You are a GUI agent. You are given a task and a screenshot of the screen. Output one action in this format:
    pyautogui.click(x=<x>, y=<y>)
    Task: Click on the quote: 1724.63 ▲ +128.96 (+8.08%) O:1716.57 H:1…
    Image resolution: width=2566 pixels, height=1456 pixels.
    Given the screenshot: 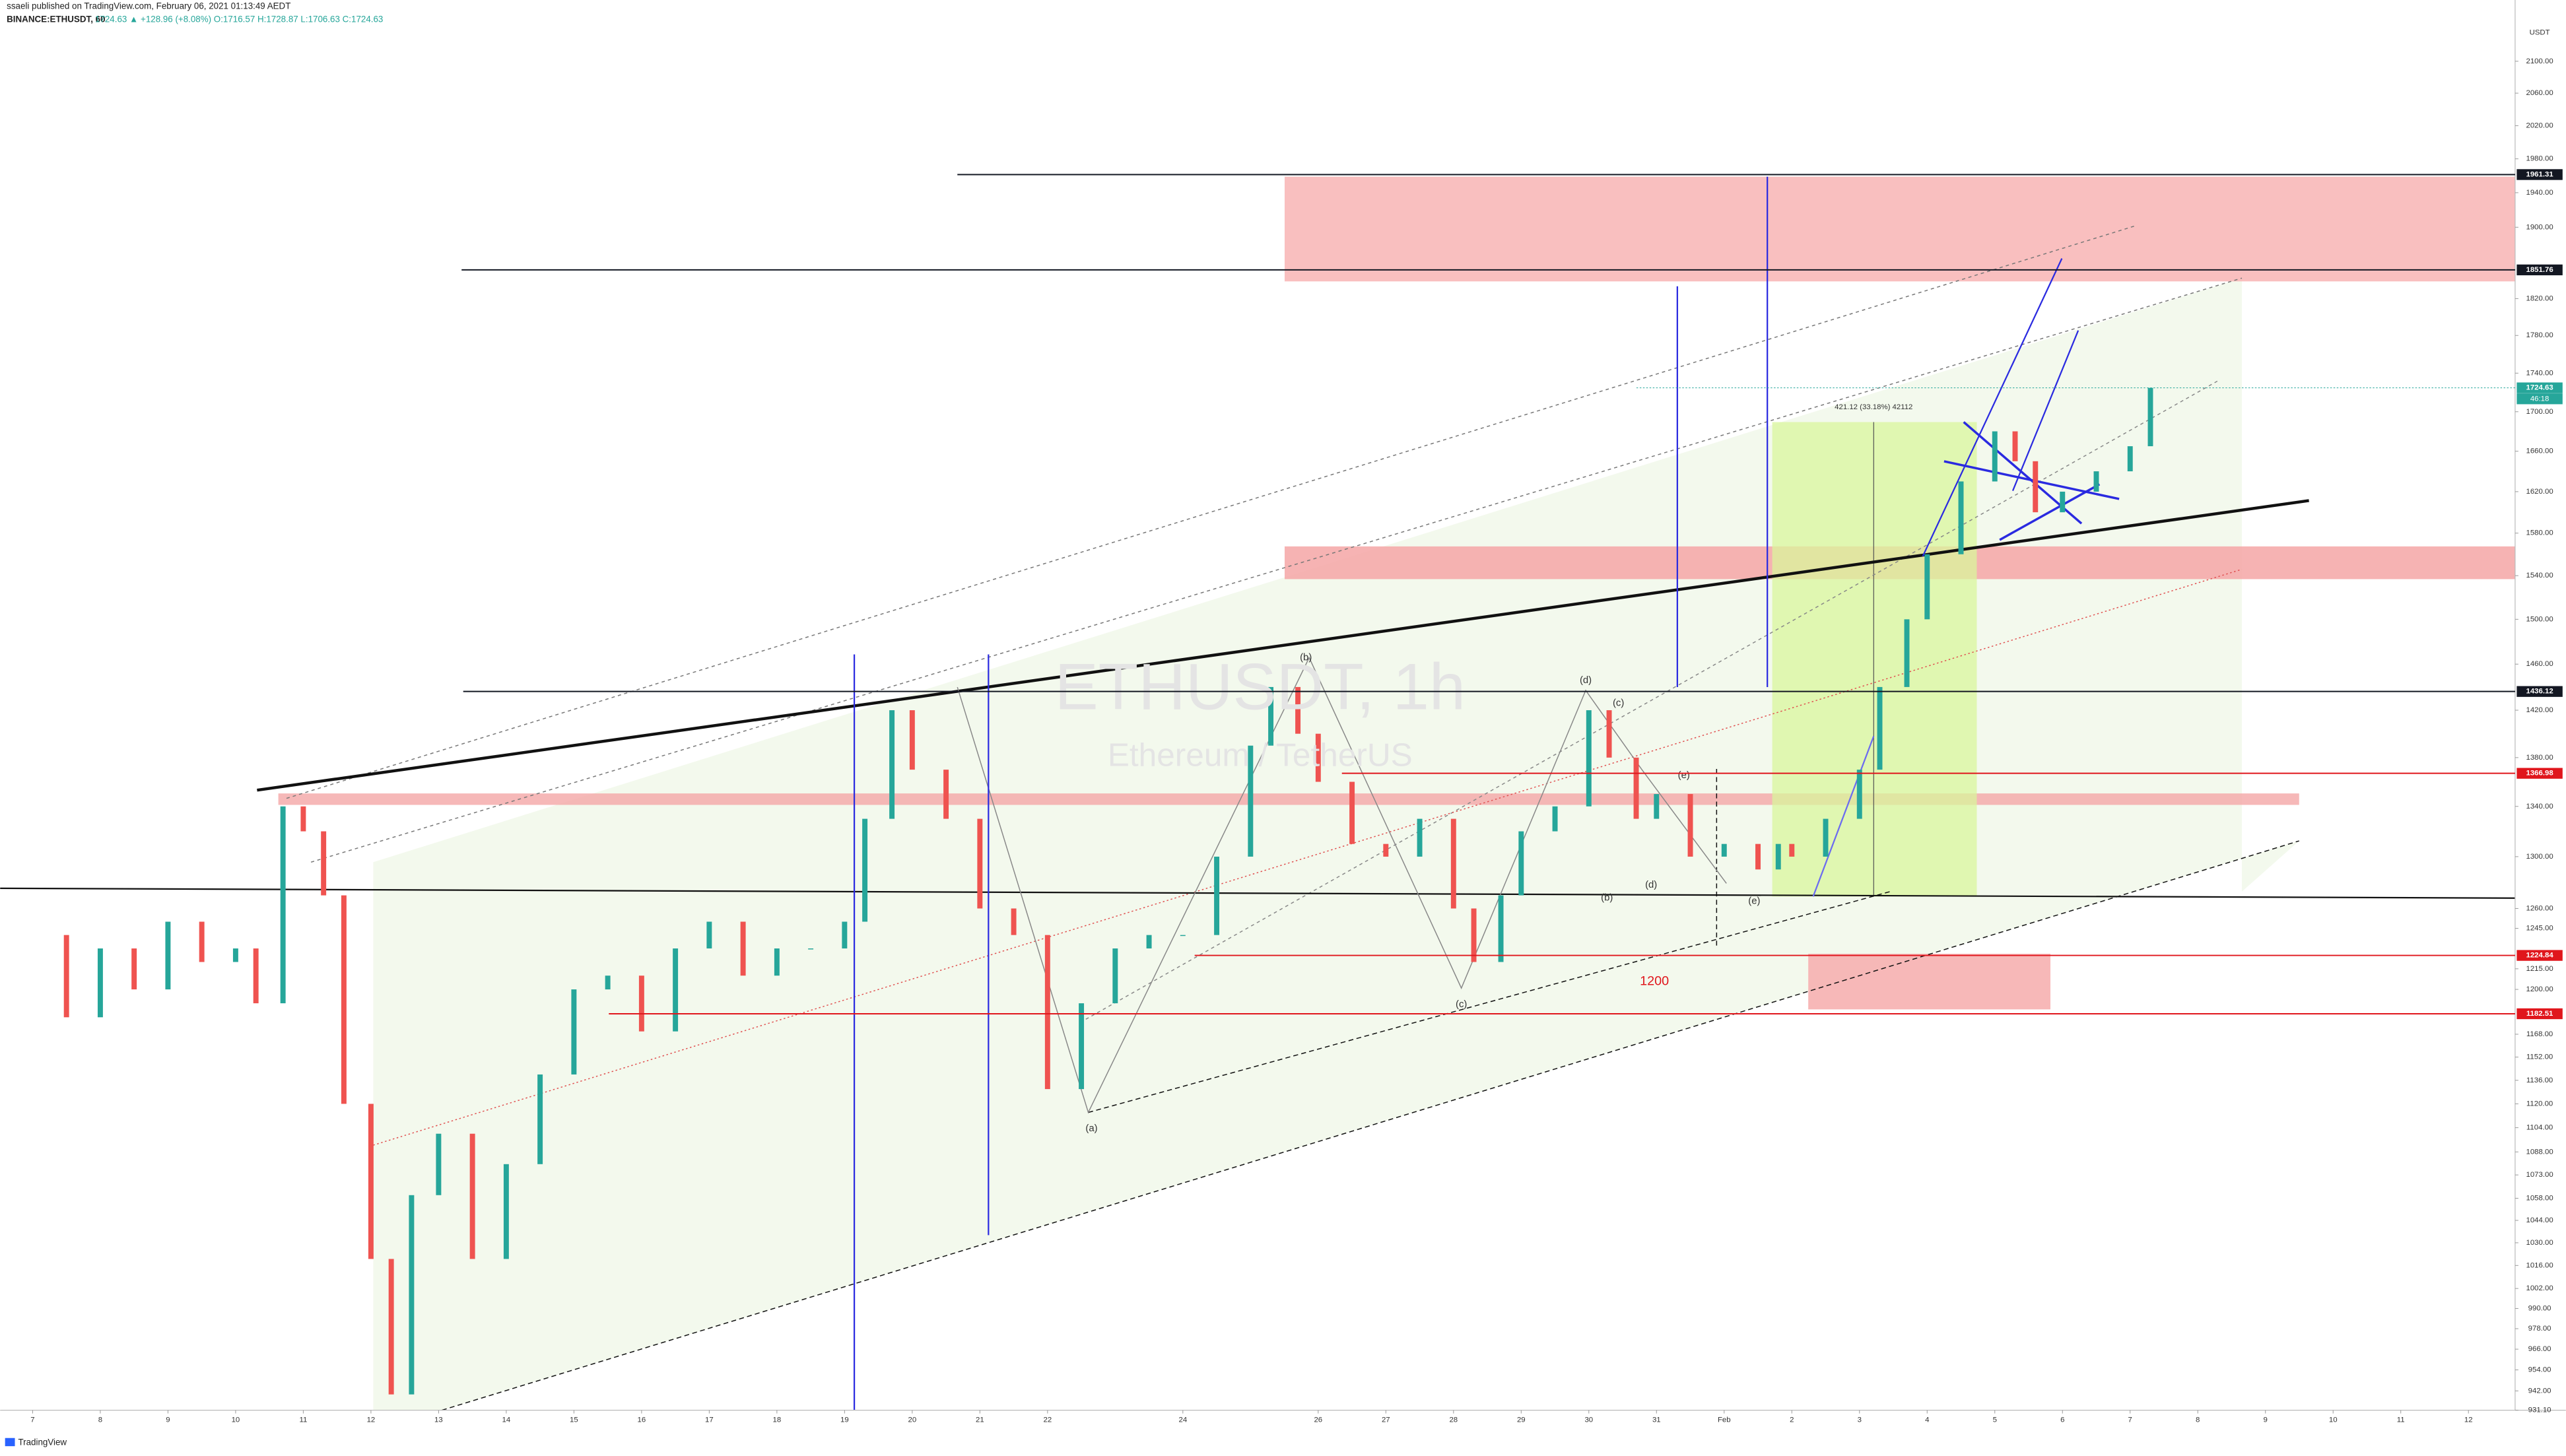 What is the action you would take?
    pyautogui.click(x=239, y=19)
    